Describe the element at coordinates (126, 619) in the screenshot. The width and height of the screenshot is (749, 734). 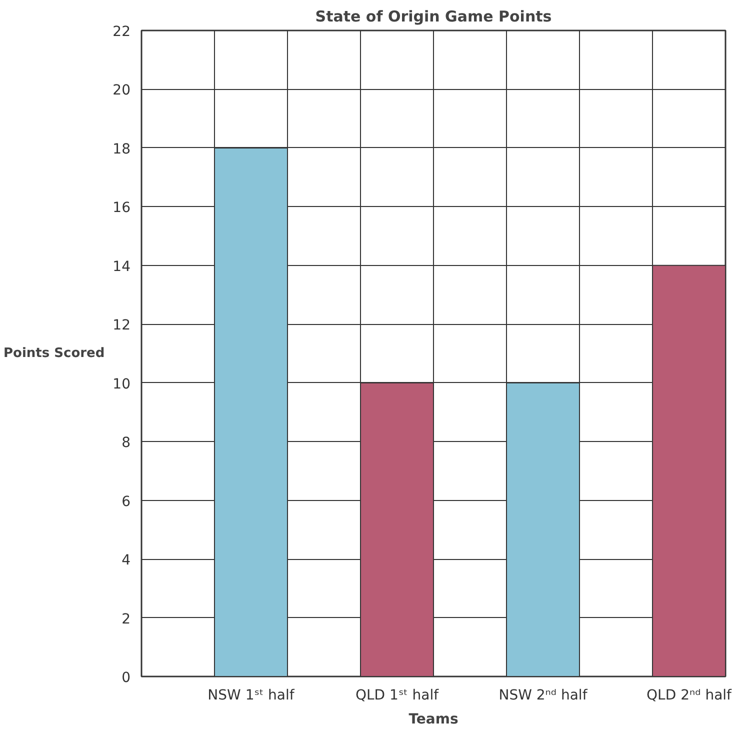
I see `y-tick-label: 2` at that location.